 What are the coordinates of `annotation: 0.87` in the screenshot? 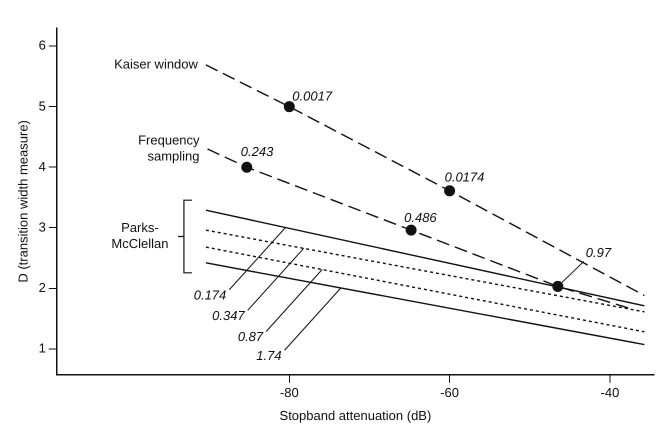 It's located at (251, 336).